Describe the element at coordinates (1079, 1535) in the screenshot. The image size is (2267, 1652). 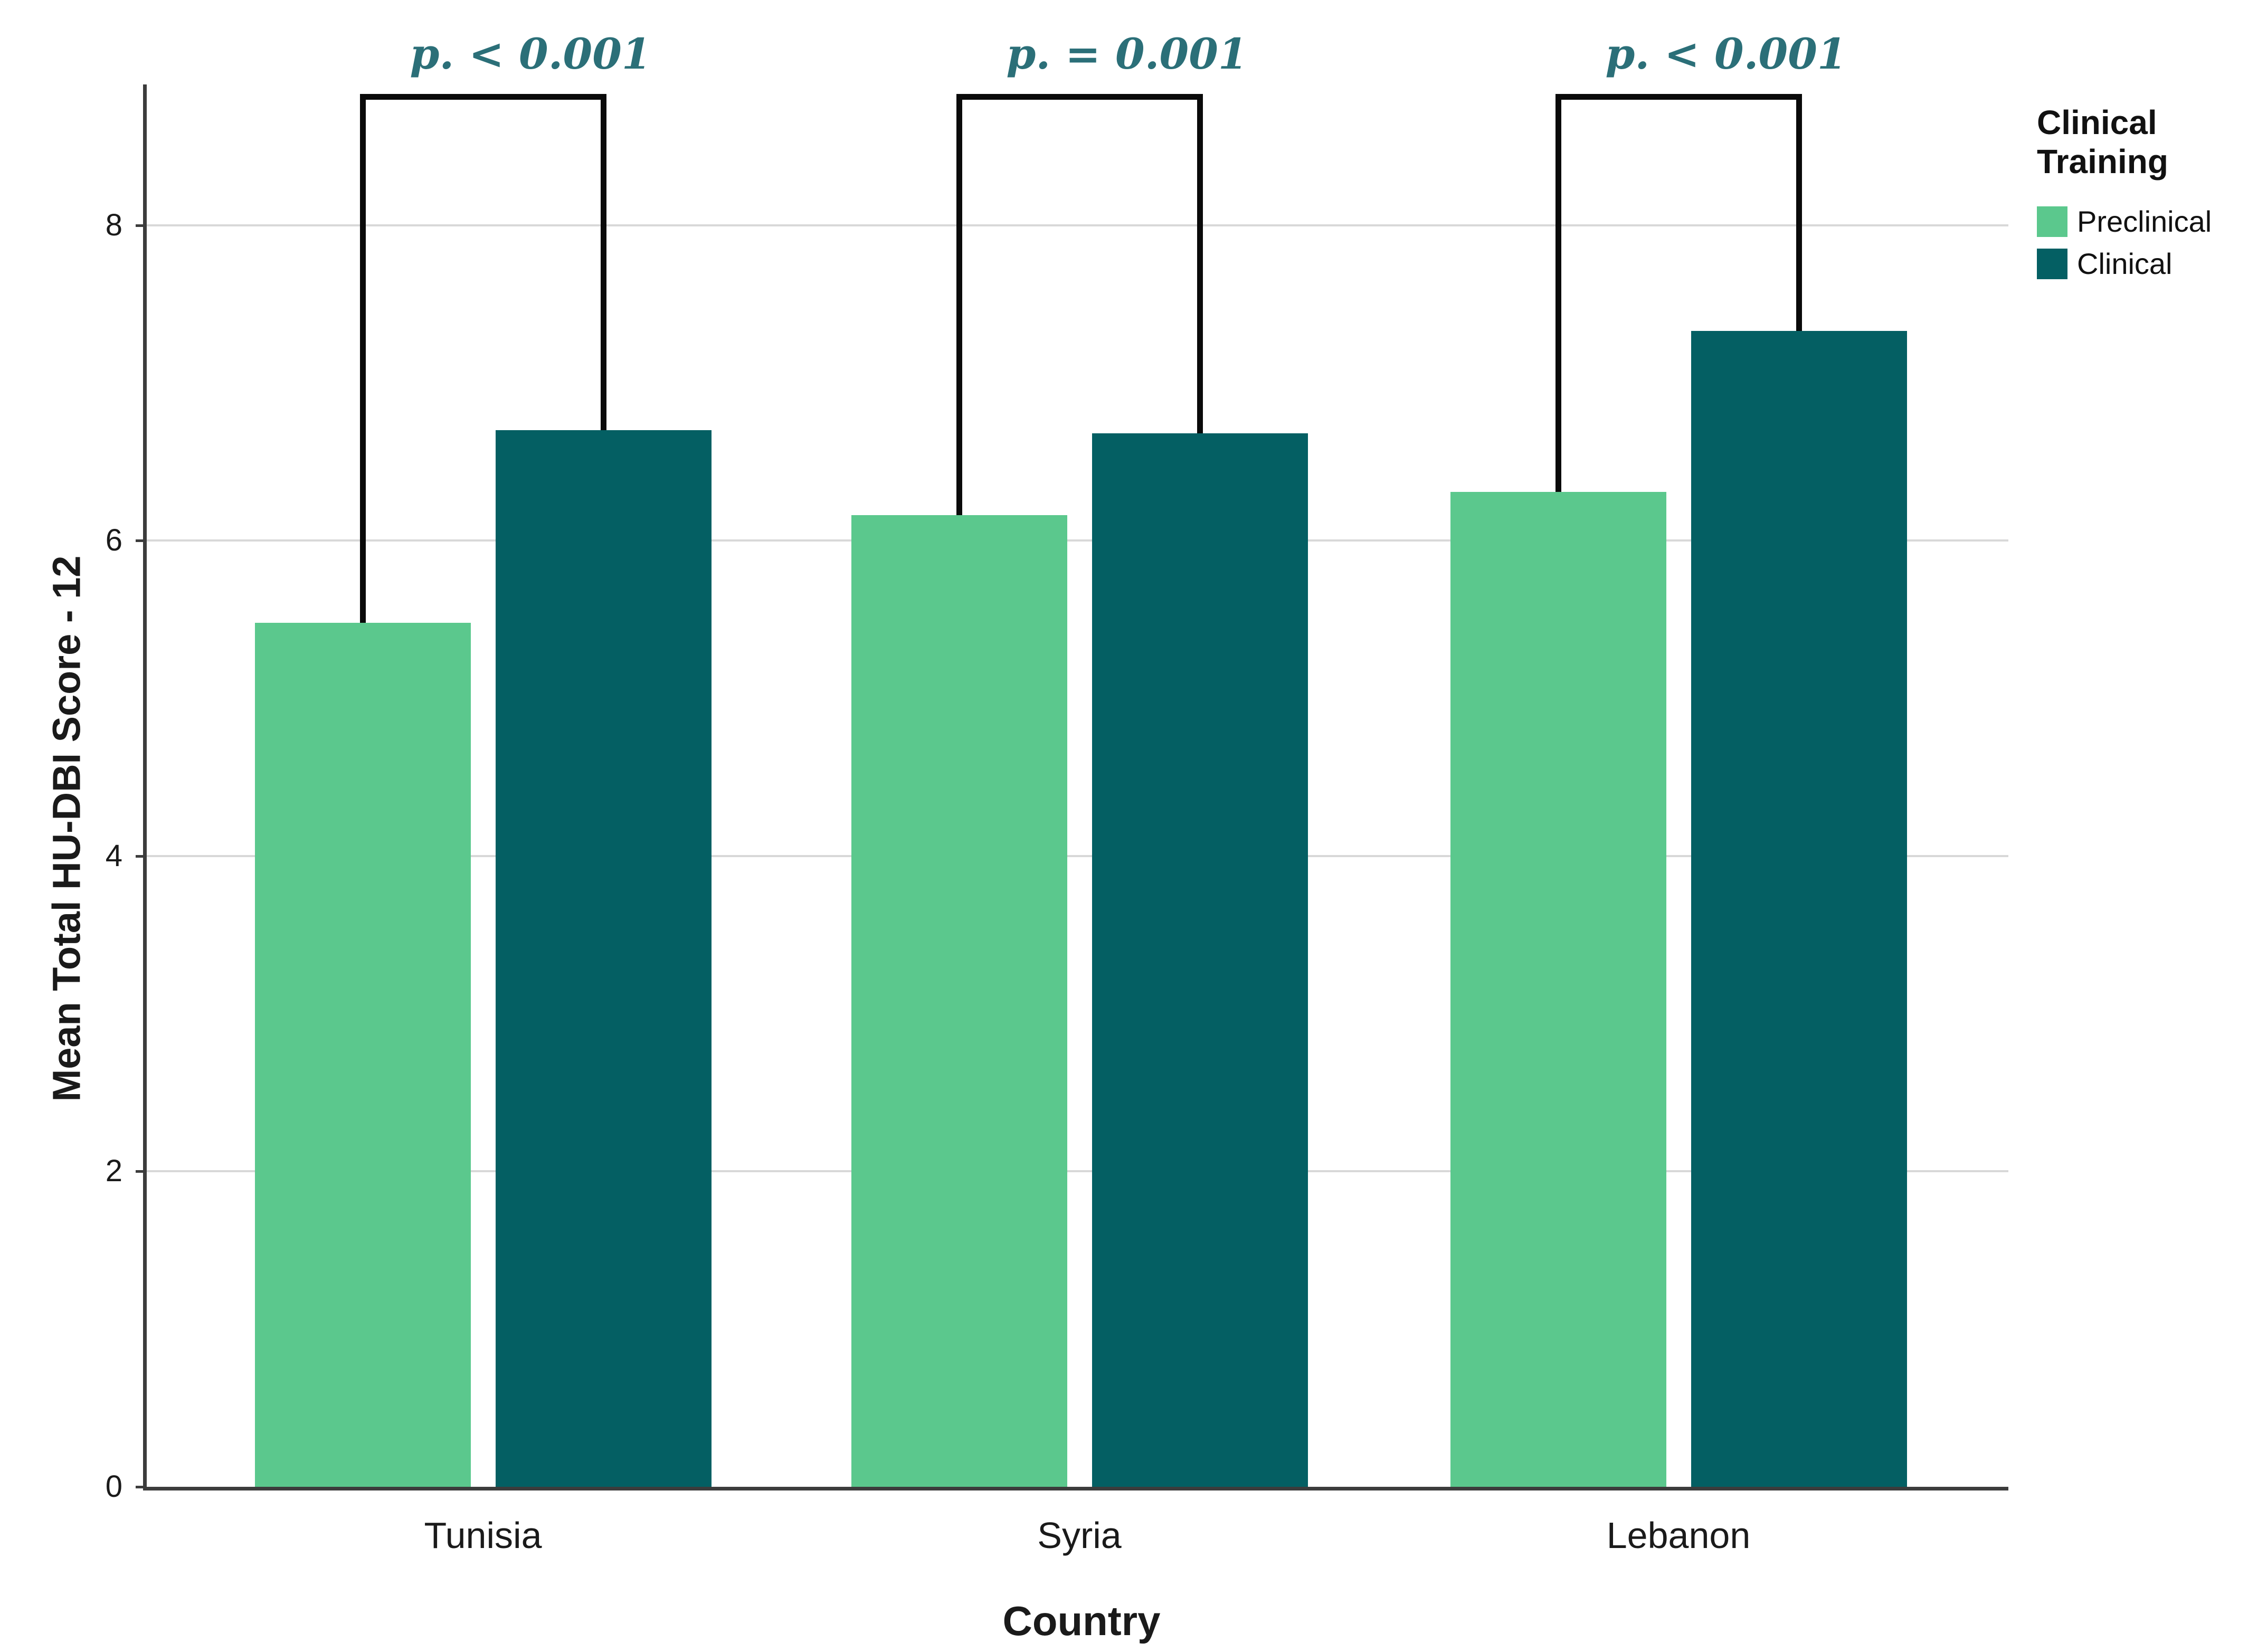
I see `x-category-label-syria: Syria` at that location.